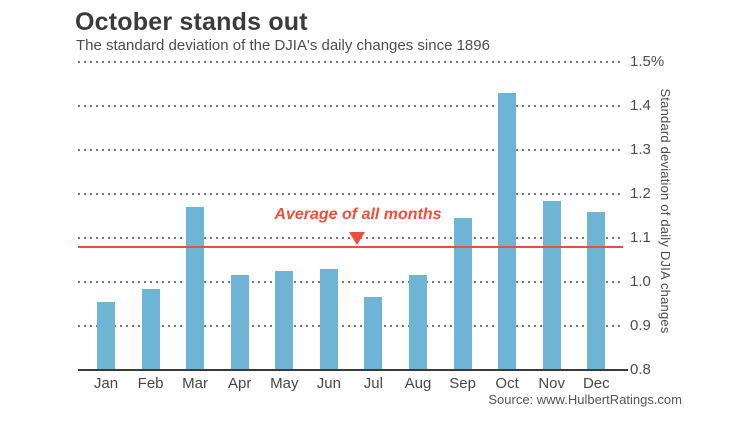 Image resolution: width=750 pixels, height=422 pixels. What do you see at coordinates (507, 231) in the screenshot?
I see `bar-oct` at bounding box center [507, 231].